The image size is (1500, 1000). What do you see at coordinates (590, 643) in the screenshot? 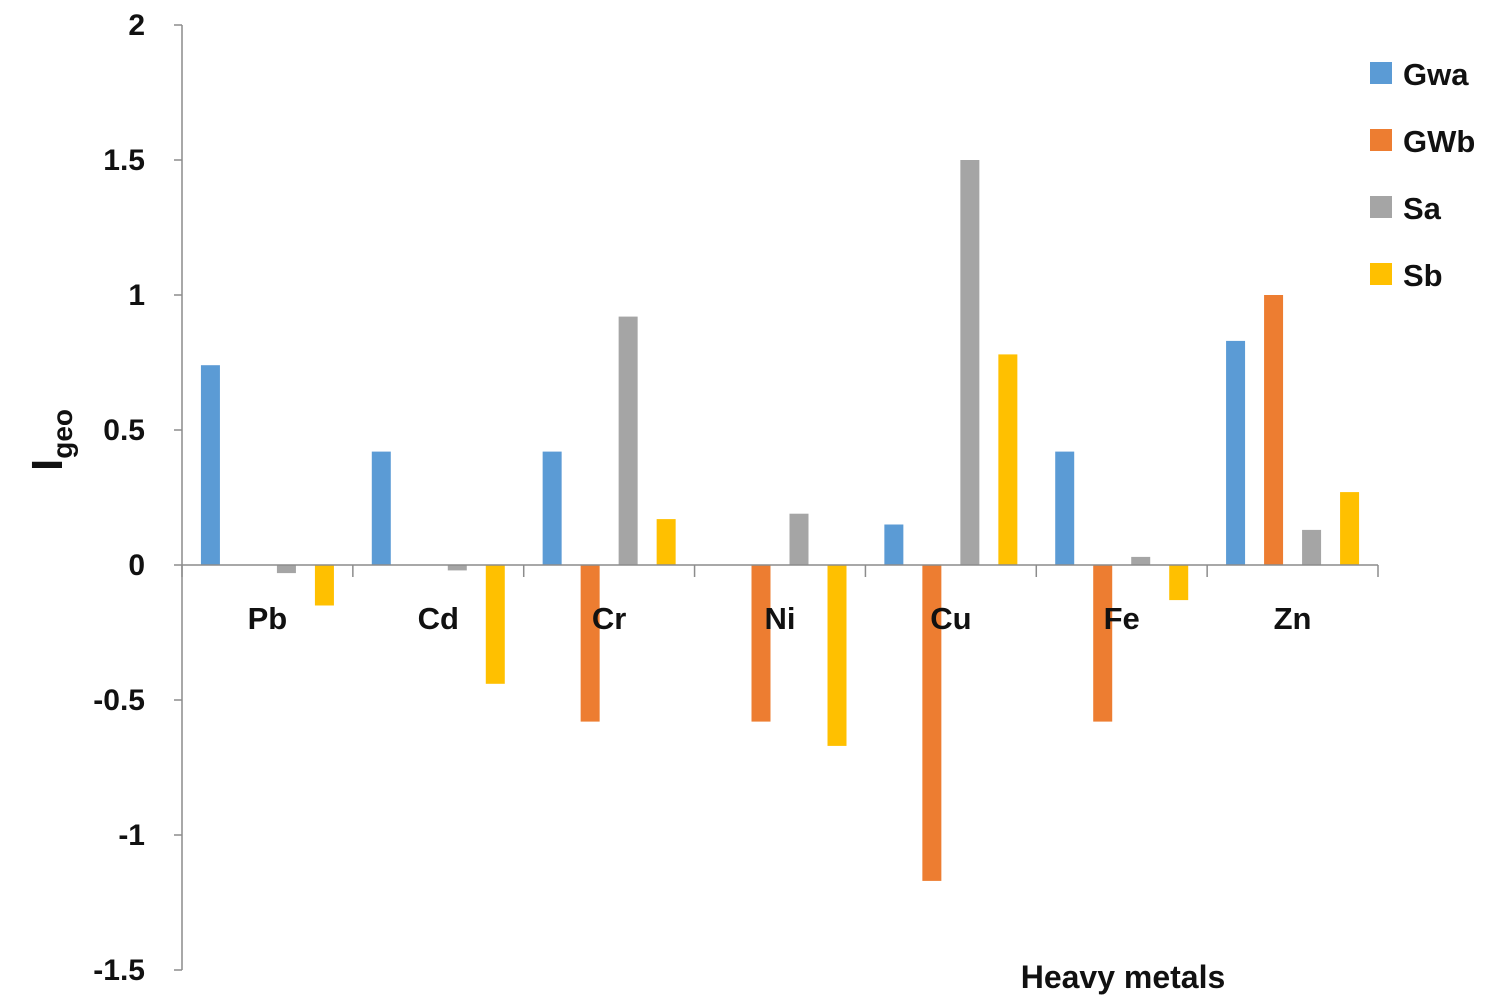
I see `bar-gwb-cr` at bounding box center [590, 643].